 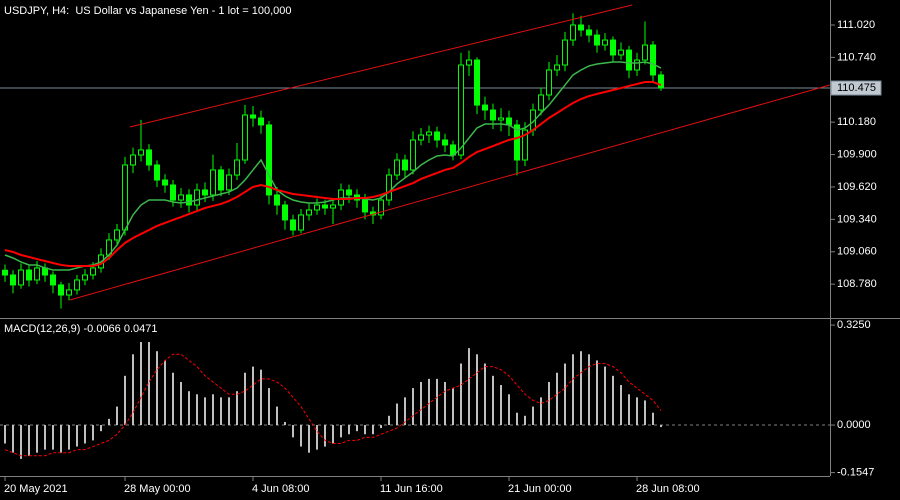 What do you see at coordinates (854, 425) in the screenshot?
I see `y-tick-label: 0.0000` at bounding box center [854, 425].